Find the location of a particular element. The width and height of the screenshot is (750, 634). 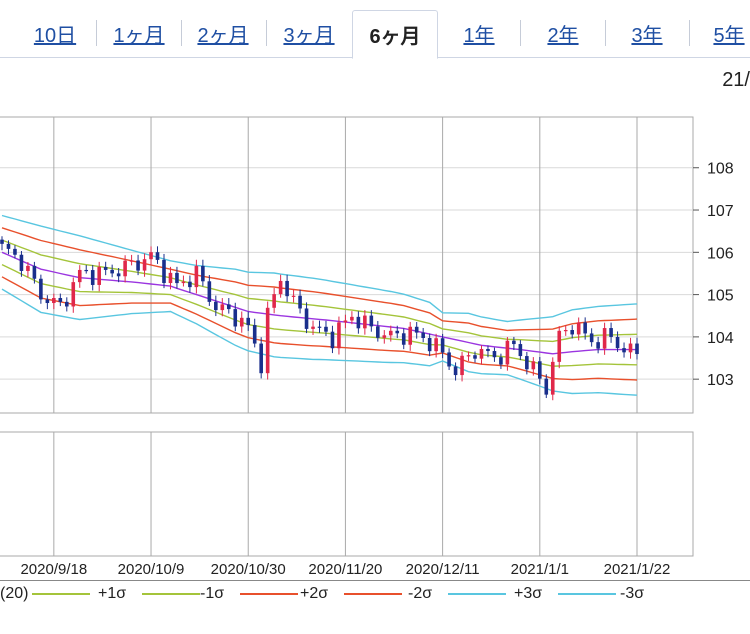

tab-2-months: 2ヶ月 is located at coordinates (223, 36).